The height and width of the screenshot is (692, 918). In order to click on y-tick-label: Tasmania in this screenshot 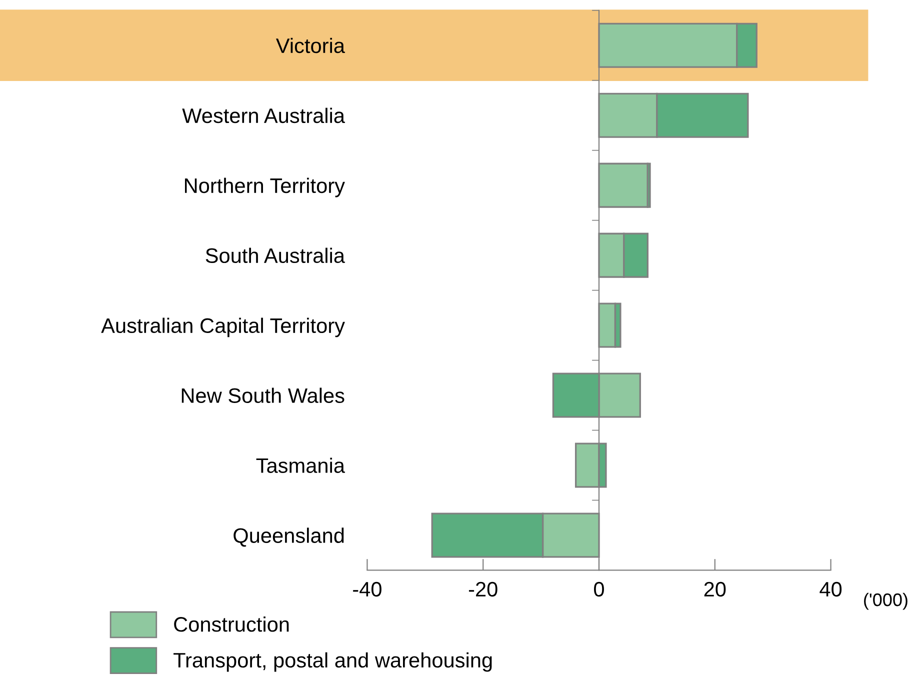, I will do `click(300, 465)`.